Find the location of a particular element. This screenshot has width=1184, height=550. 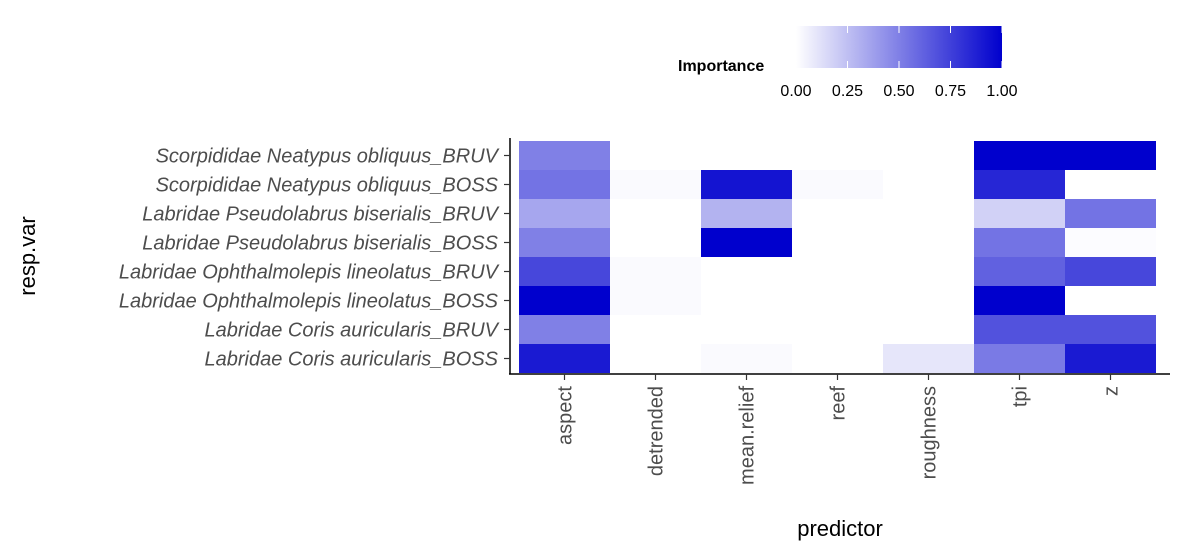

x-tick-label: tpi is located at coordinates (1021, 396).